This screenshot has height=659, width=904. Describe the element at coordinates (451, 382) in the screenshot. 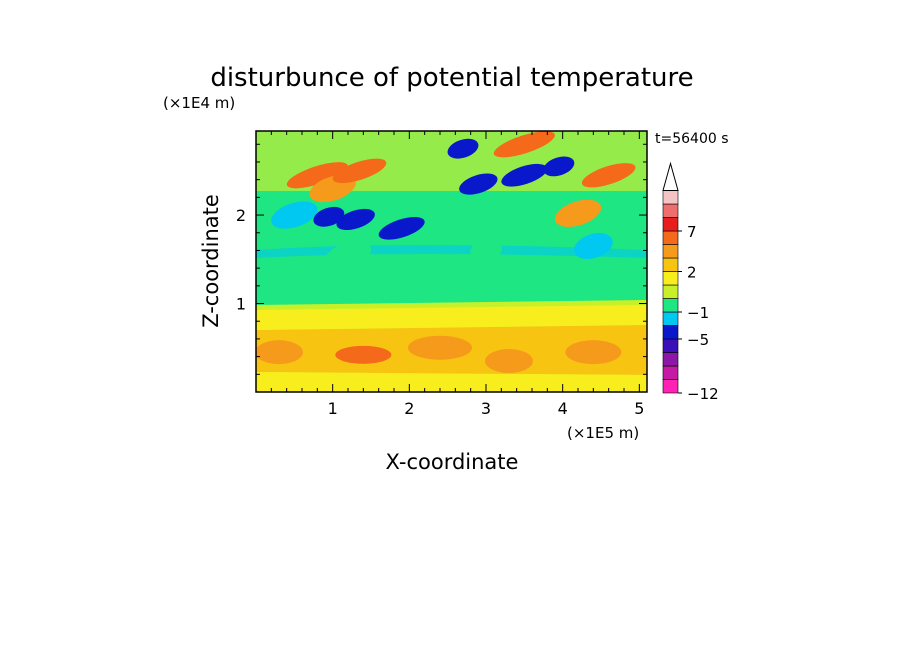

I see `bottom-yellow-band` at that location.